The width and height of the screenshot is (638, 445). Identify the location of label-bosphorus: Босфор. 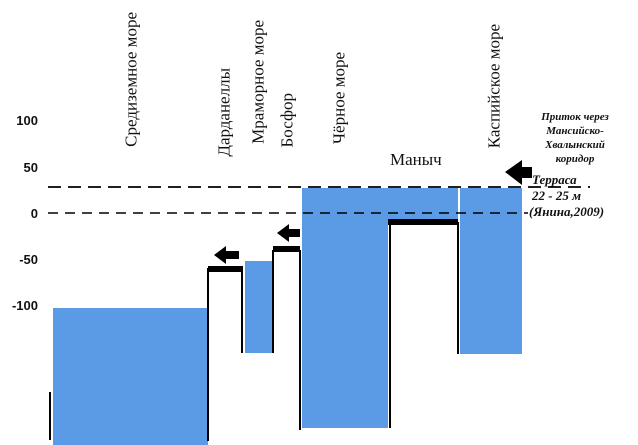
(287, 120).